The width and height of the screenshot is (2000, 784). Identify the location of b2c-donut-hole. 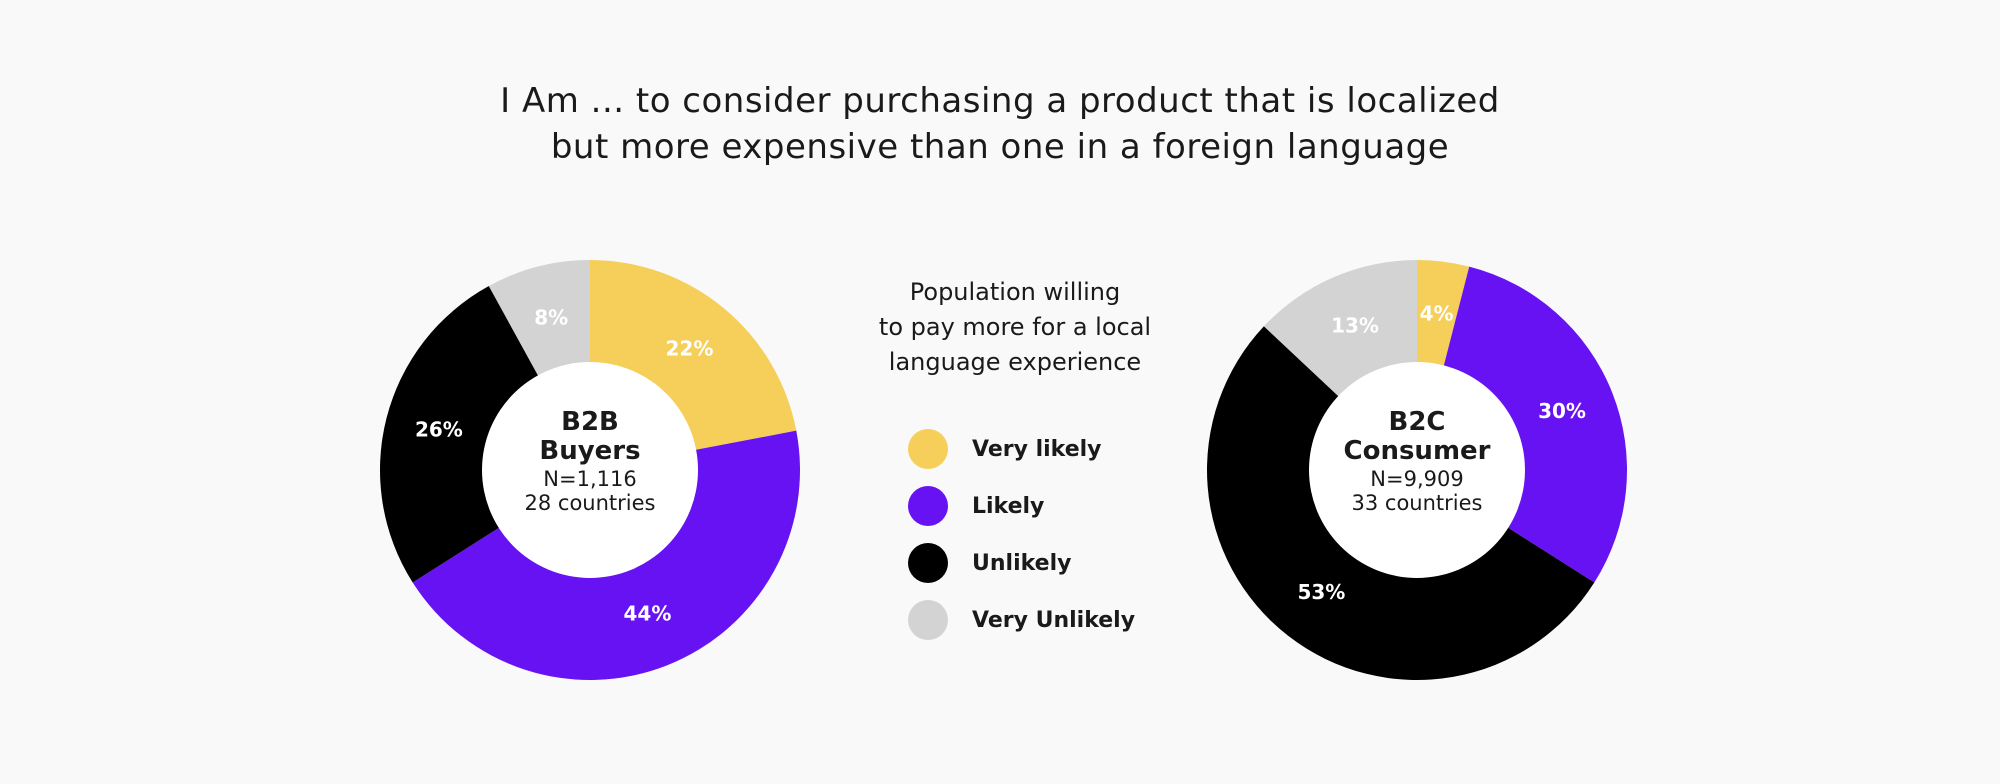
(1417, 470).